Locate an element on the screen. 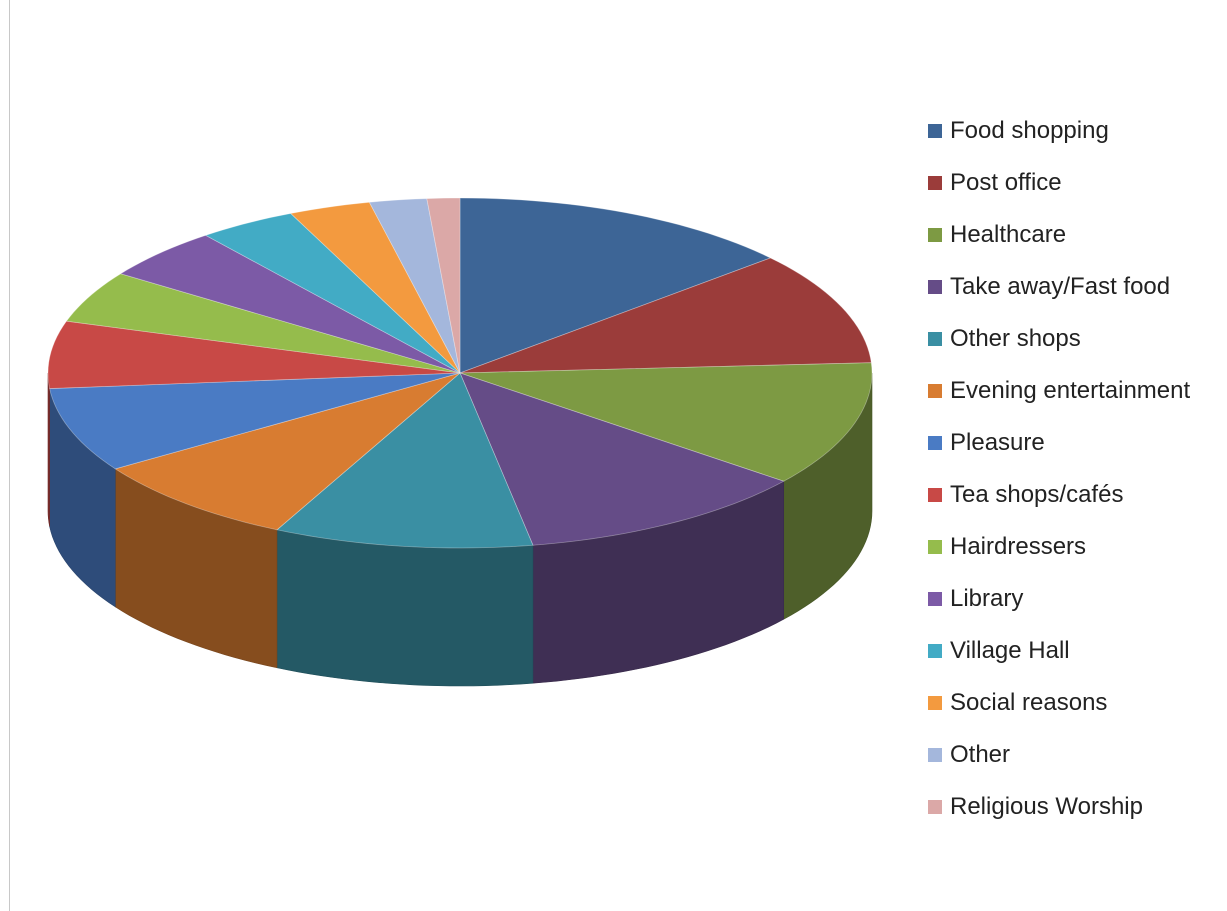 Image resolution: width=1227 pixels, height=911 pixels. legend-label-tea-shops-caf-s: Tea shops/cafés is located at coordinates (1037, 494).